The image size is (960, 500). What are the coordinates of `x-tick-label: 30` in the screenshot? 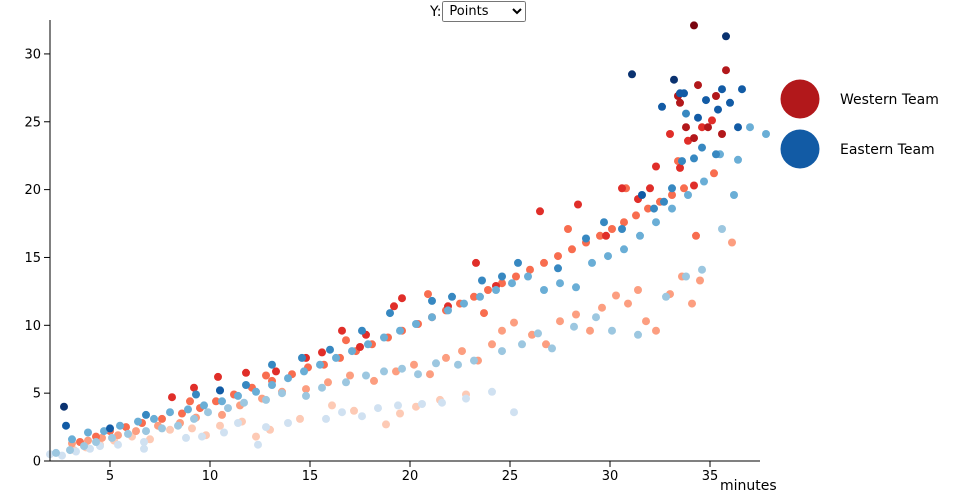 It's located at (610, 476).